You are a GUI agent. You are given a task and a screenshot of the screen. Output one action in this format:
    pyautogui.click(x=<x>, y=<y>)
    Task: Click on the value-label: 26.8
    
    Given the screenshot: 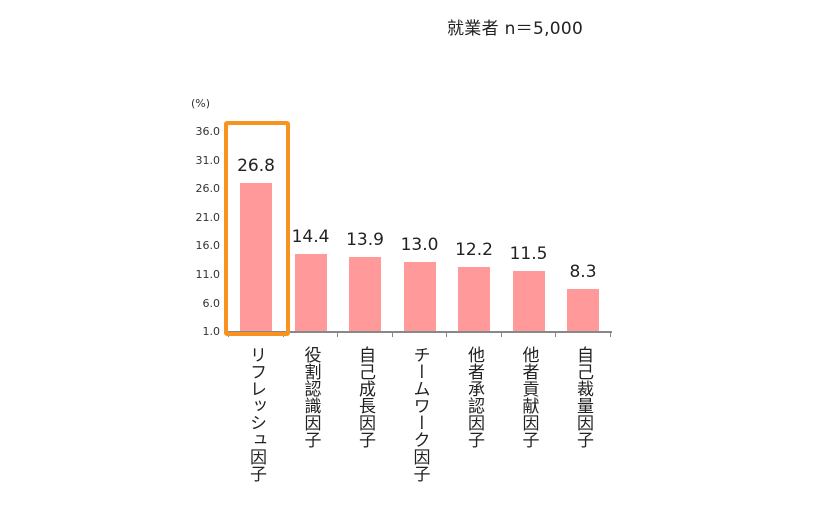 What is the action you would take?
    pyautogui.click(x=256, y=165)
    